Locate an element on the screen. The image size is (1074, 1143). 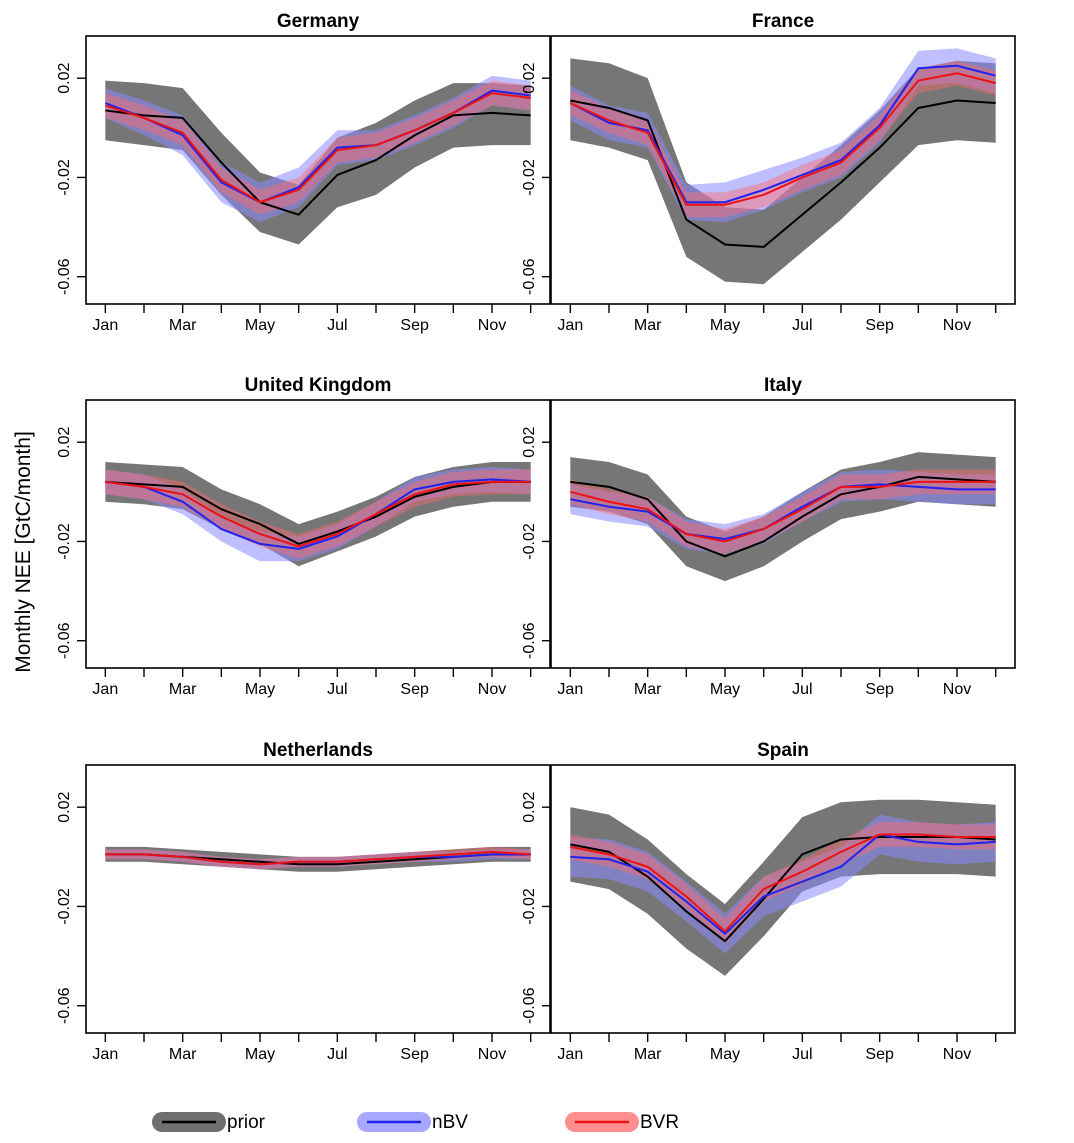
legend-item-nbv: nBV is located at coordinates (412, 1122).